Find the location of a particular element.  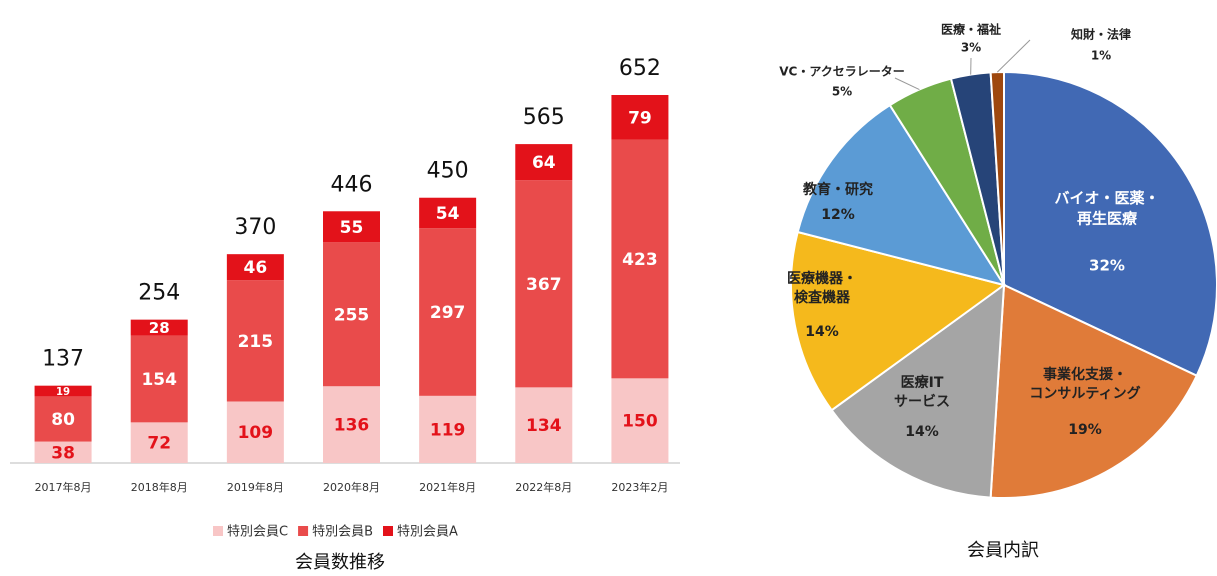

slice-label: VC・アクセラレーター is located at coordinates (842, 72).